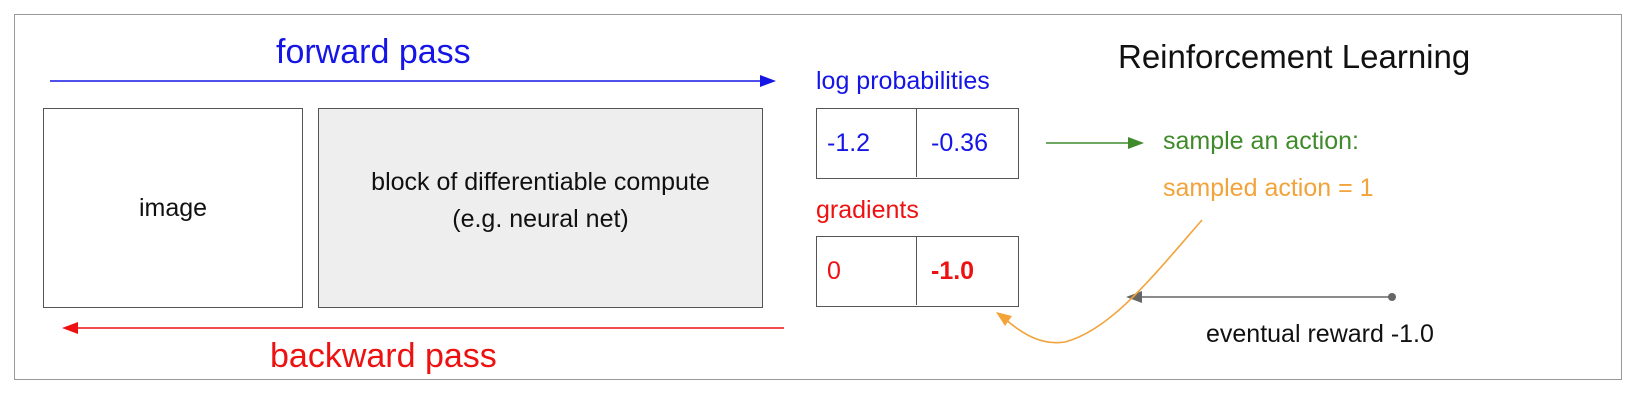  What do you see at coordinates (867, 210) in the screenshot?
I see `gradients-label: gradients` at bounding box center [867, 210].